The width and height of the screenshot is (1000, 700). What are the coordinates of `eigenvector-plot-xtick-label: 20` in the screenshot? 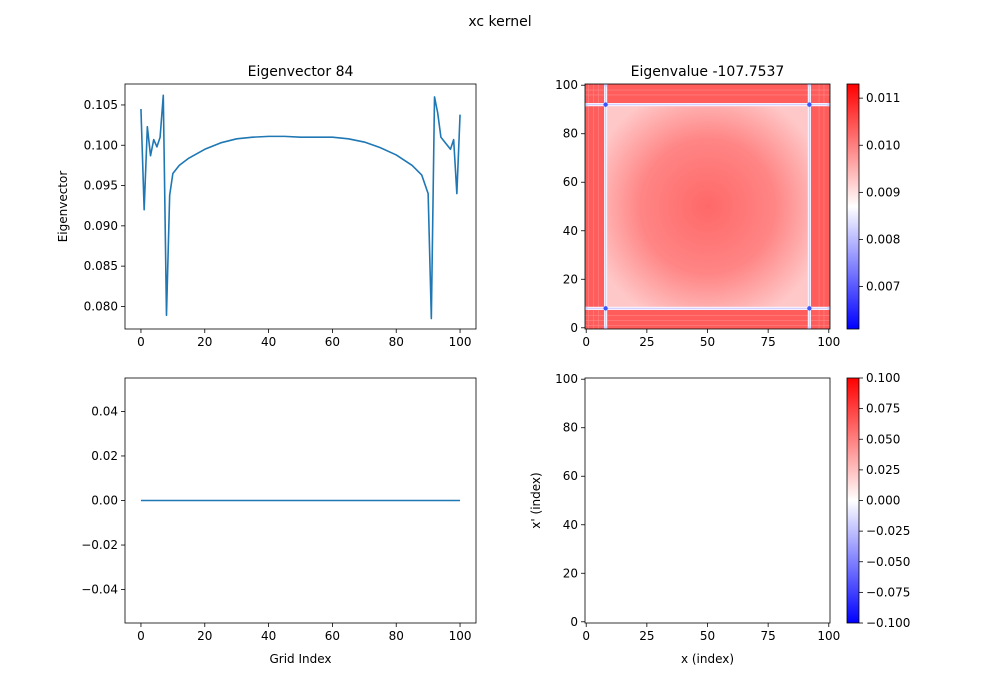 It's located at (204, 342).